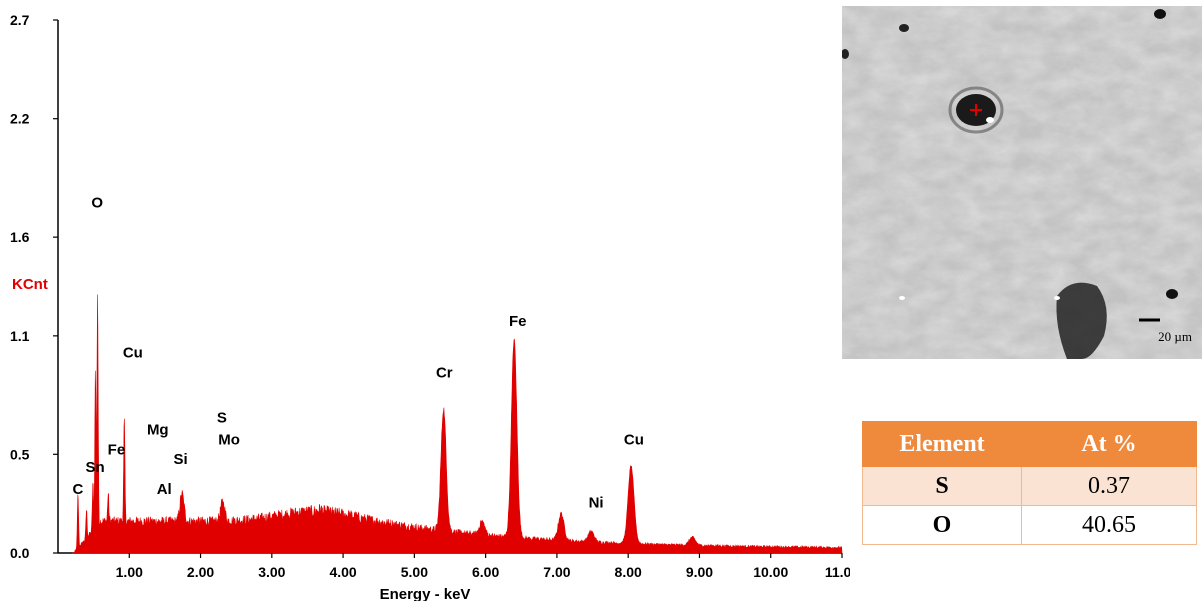  What do you see at coordinates (1109, 444) in the screenshot?
I see `header-at-percent: At %` at bounding box center [1109, 444].